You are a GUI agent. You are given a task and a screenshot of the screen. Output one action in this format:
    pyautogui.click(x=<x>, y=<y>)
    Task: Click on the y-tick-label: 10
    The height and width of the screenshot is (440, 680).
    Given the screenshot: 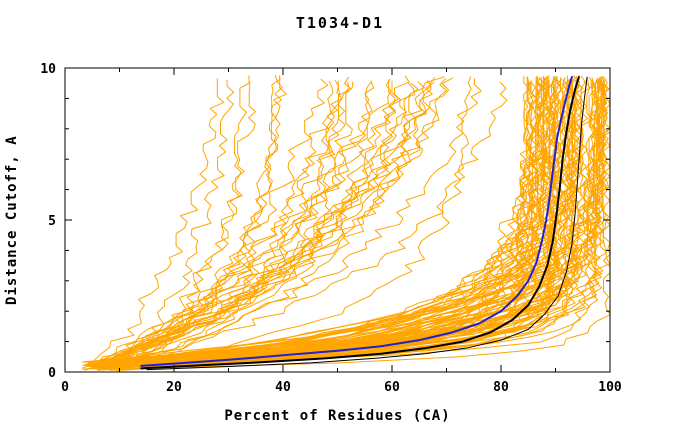 What is the action you would take?
    pyautogui.click(x=48, y=69)
    